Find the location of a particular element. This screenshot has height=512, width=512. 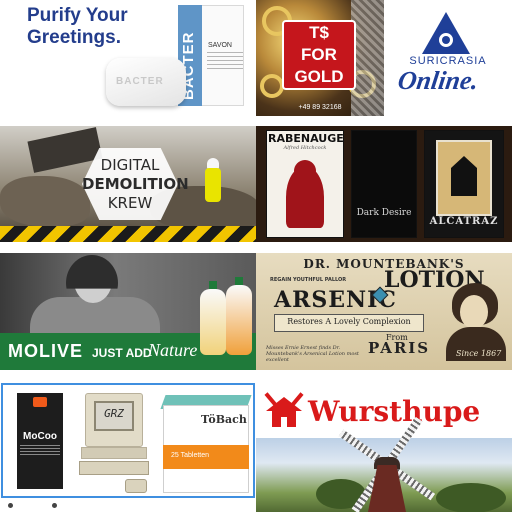

ad-molive: MOLIVE JUST ADD Nature is located at coordinates (128, 311).